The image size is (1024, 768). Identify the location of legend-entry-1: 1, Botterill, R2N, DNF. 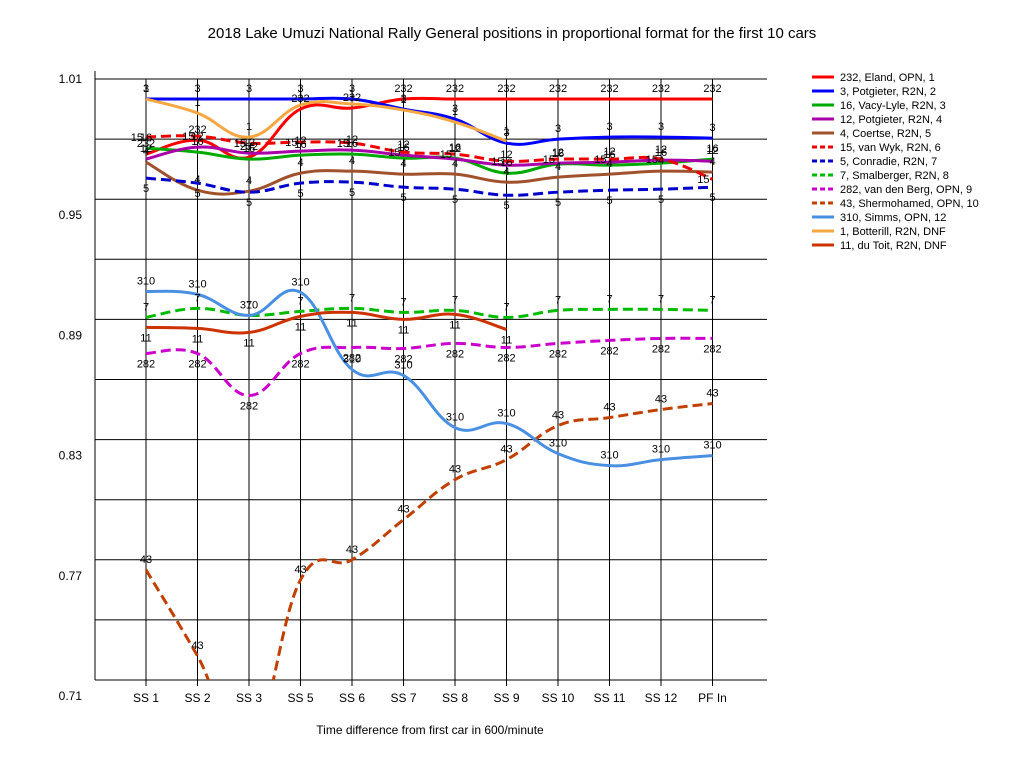
(893, 232).